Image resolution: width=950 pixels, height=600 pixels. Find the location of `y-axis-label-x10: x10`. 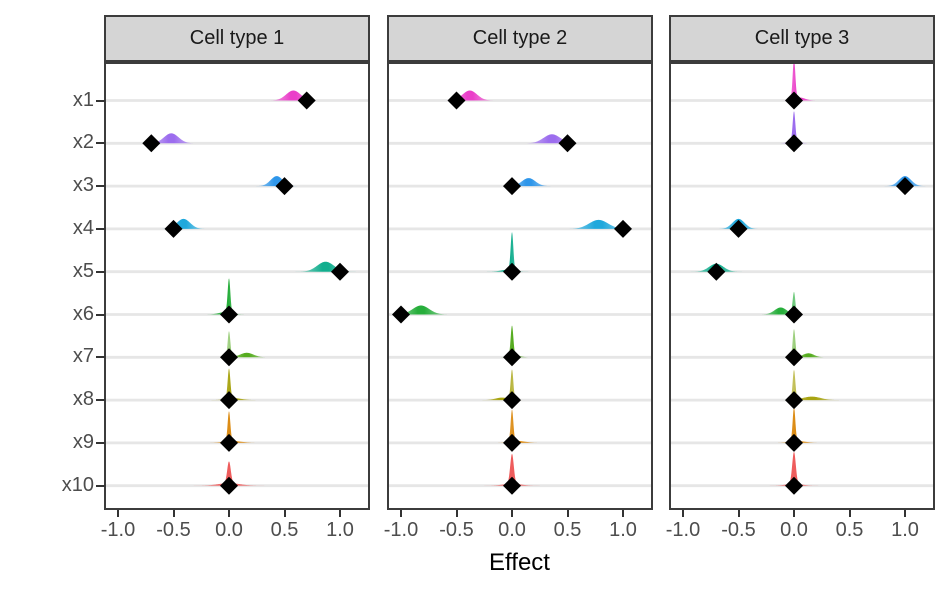

y-axis-label-x10: x10 is located at coordinates (77, 484).